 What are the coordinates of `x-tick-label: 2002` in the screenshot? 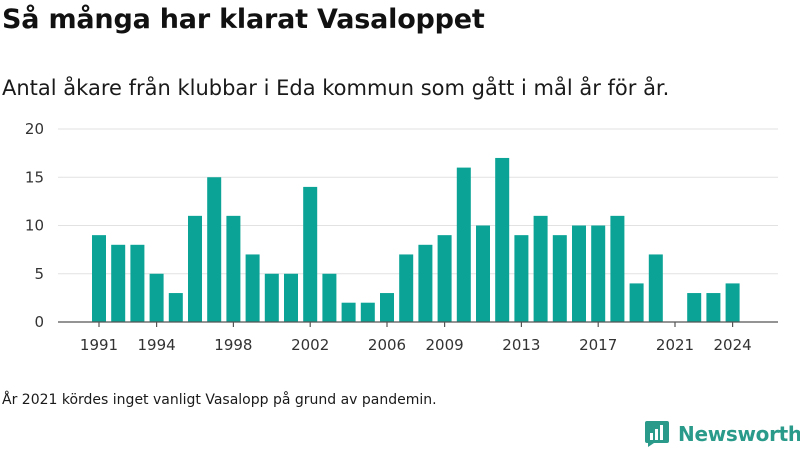 It's located at (310, 345).